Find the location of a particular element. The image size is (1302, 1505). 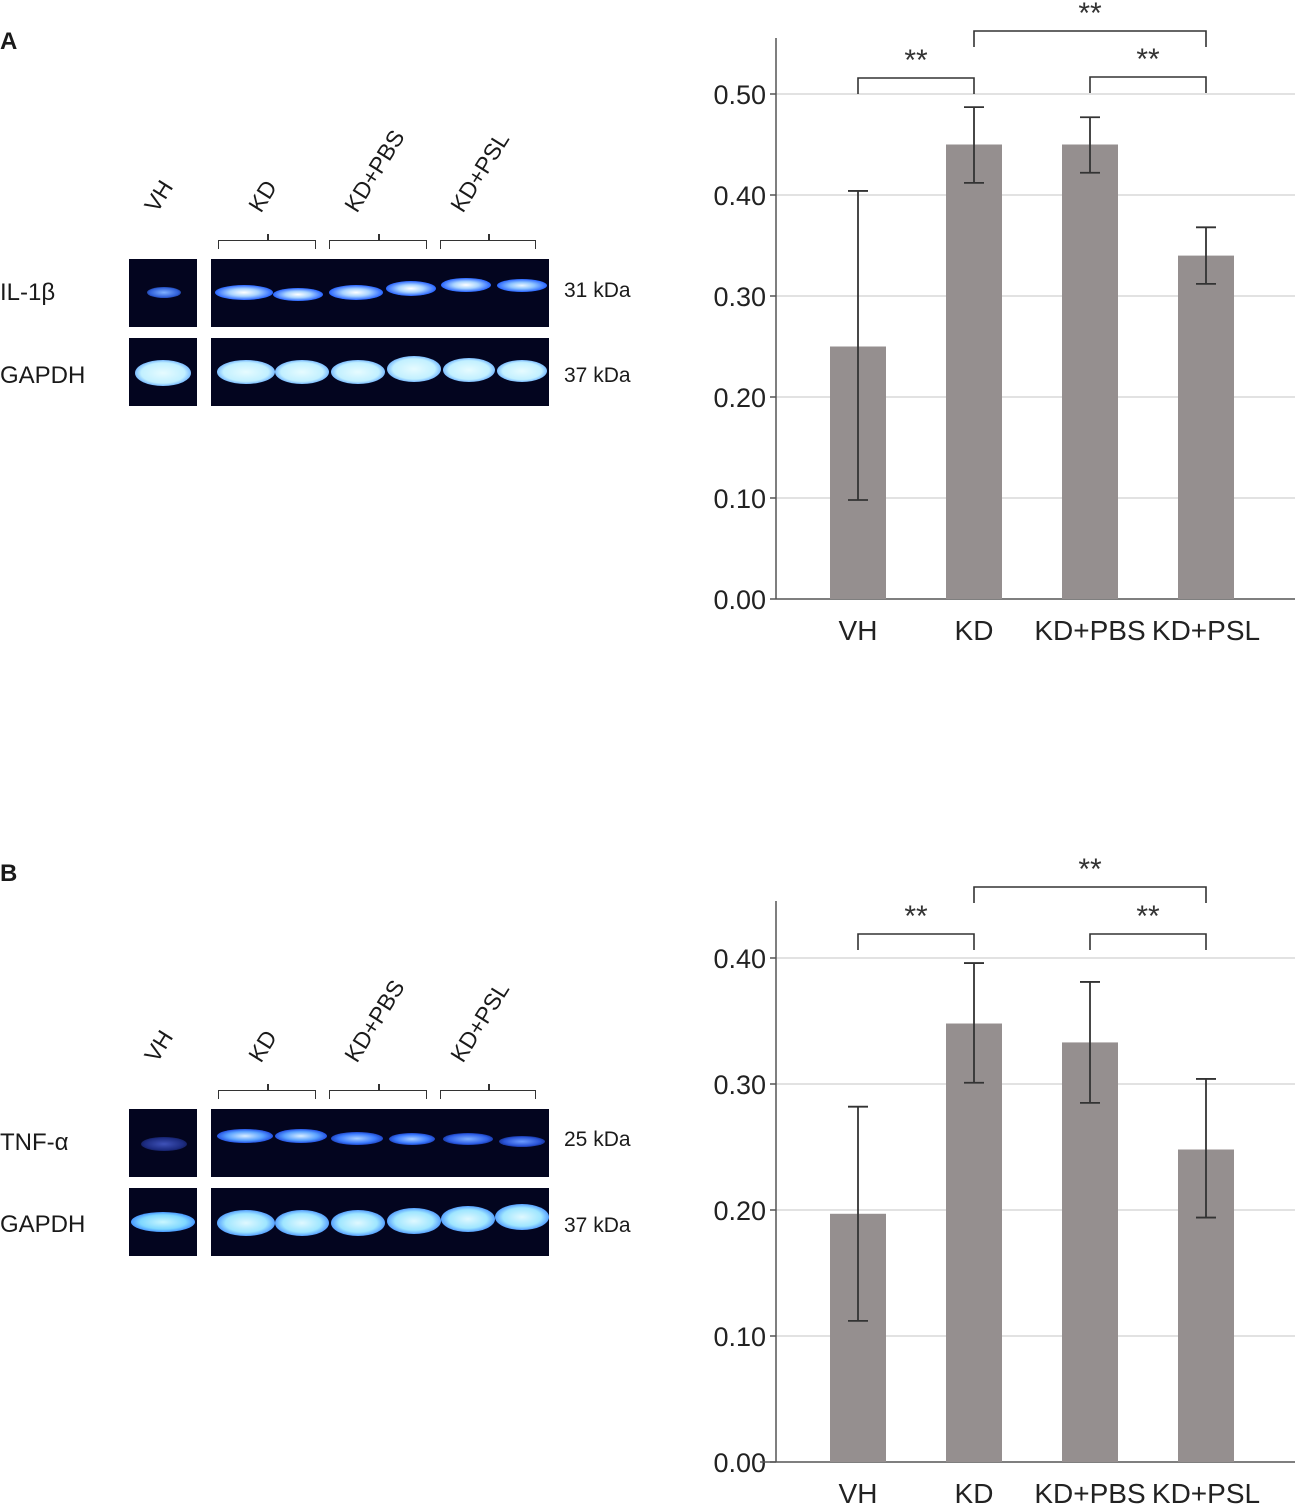

y-tick-label: 0.50 is located at coordinates (739, 95).